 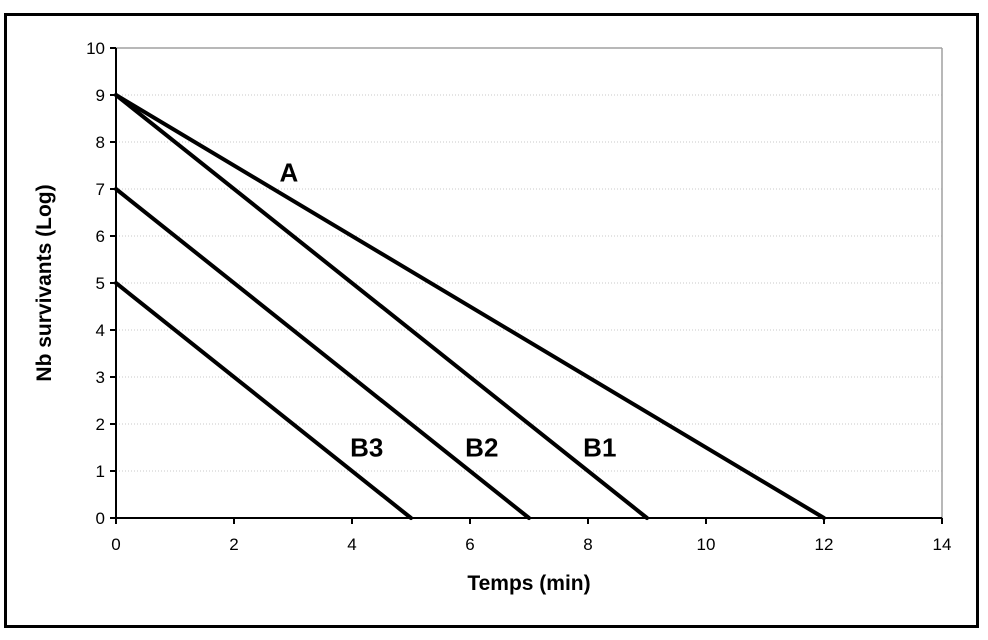 What do you see at coordinates (288, 173) in the screenshot?
I see `series-label-A: A` at bounding box center [288, 173].